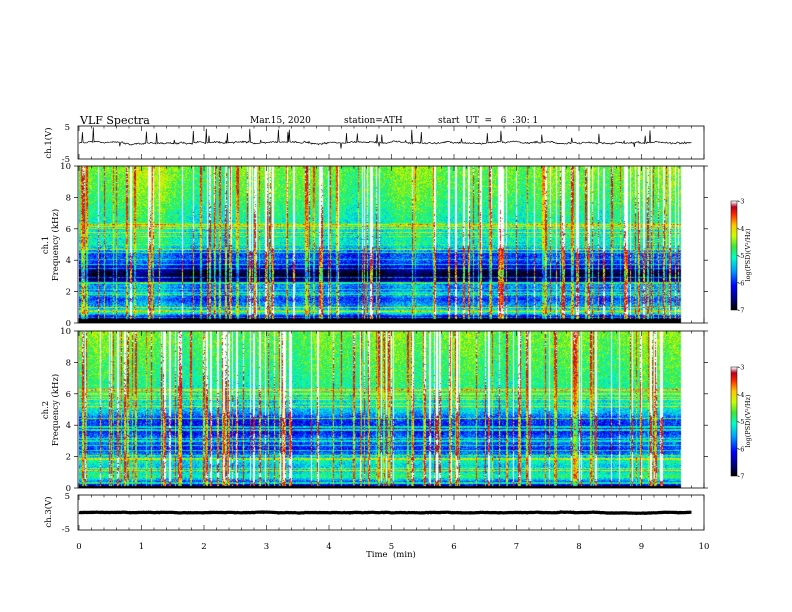 This screenshot has width=792, height=612. I want to click on ch2-colorbar: -3 -4 -5 -6 -7 log(PSD)(V²/Hz), so click(741, 422).